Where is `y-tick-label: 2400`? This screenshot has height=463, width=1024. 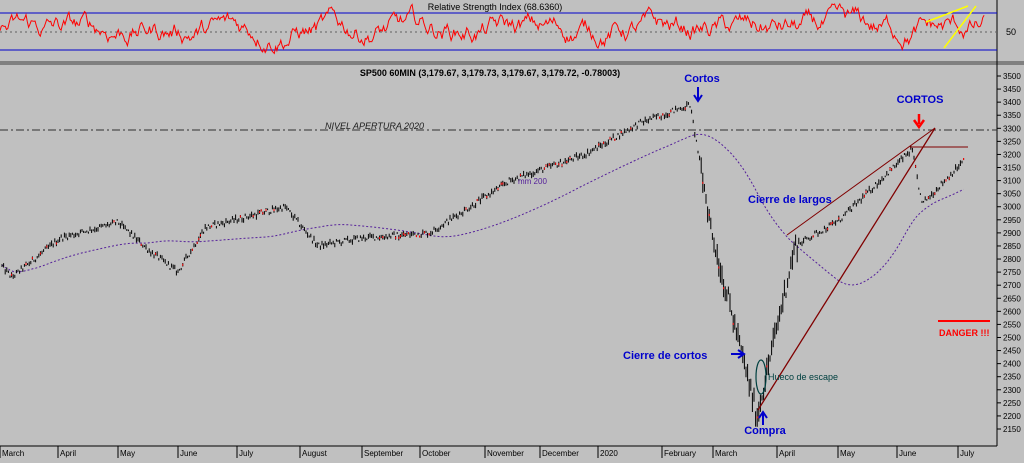 y-tick-label: 2400 is located at coordinates (1012, 364).